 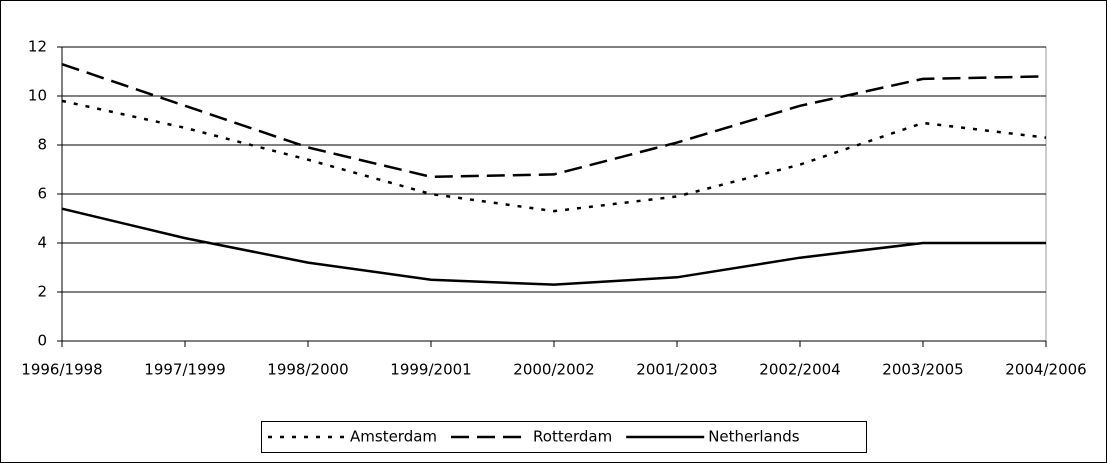 I want to click on legend-label: Amsterdam, so click(x=393, y=437).